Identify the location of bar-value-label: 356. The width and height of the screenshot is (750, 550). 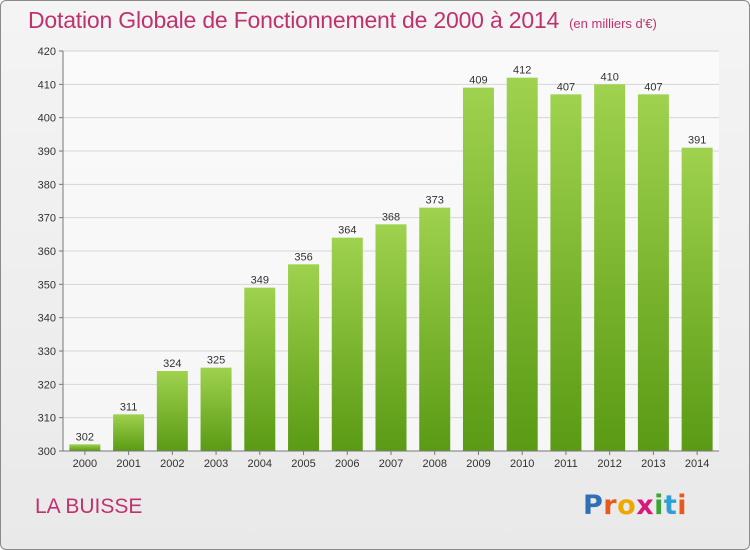
(303, 257).